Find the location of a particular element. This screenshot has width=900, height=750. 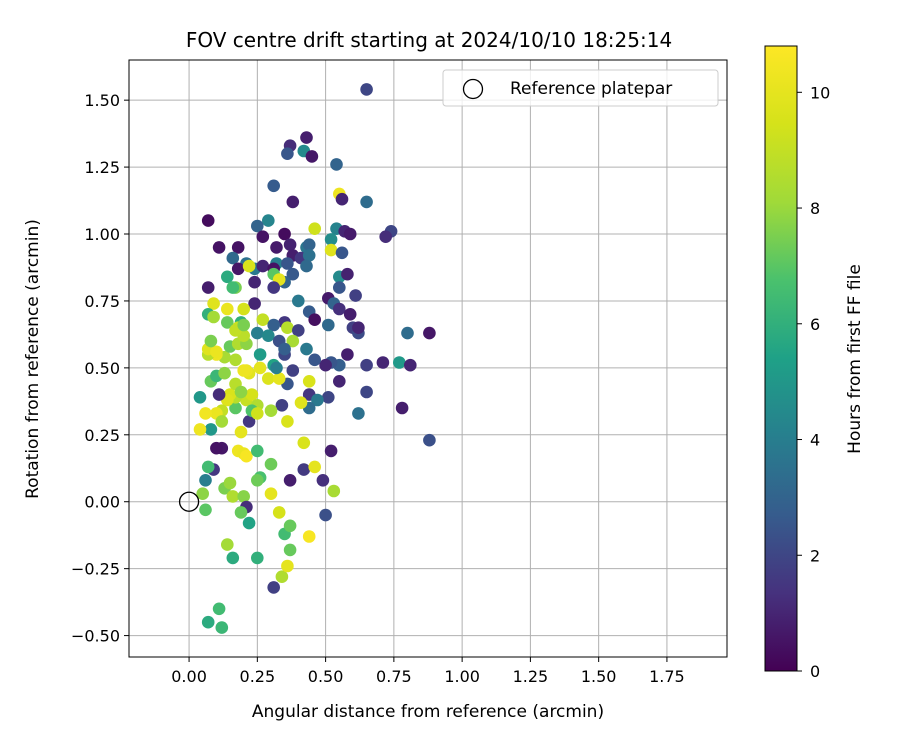

y-tick-label: −0.25 is located at coordinates (95, 569).